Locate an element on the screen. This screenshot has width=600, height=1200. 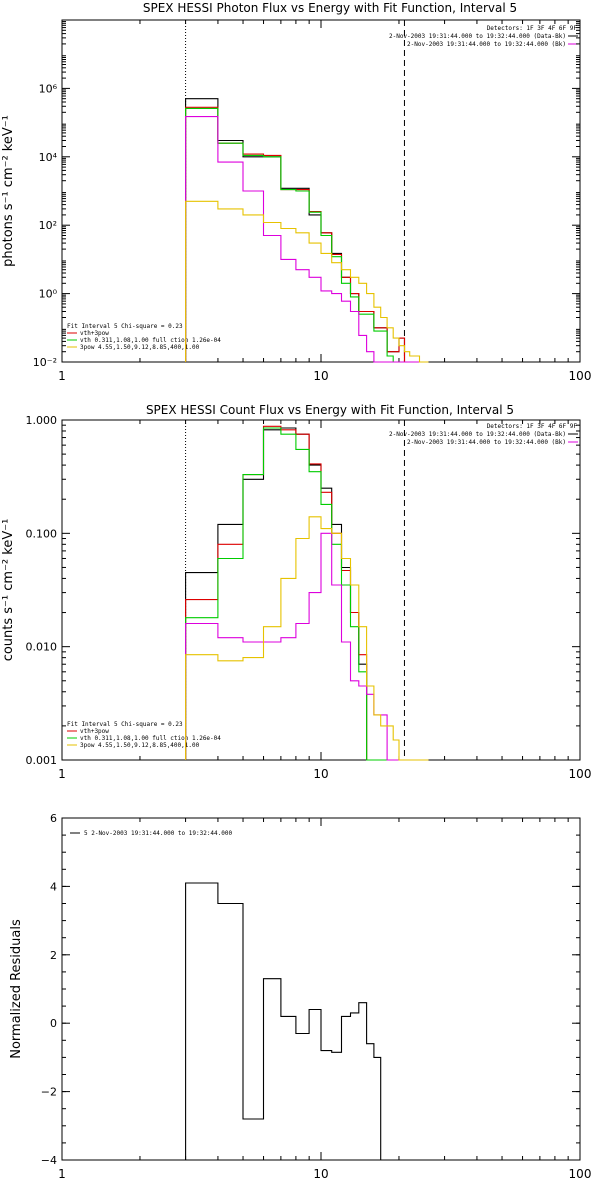
y-tick-label: 10⁻² is located at coordinates (45, 362).